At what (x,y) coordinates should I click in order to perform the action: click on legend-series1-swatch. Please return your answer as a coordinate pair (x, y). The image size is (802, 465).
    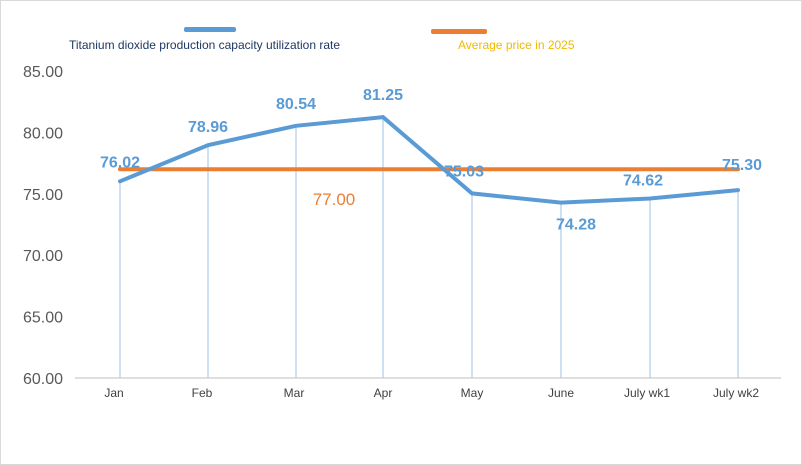
    Looking at the image, I should click on (210, 29).